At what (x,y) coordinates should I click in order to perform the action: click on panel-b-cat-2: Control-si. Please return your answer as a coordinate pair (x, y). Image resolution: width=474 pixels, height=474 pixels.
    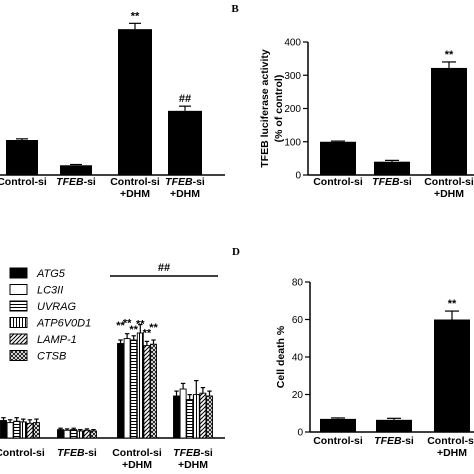
    Looking at the image, I should click on (449, 182).